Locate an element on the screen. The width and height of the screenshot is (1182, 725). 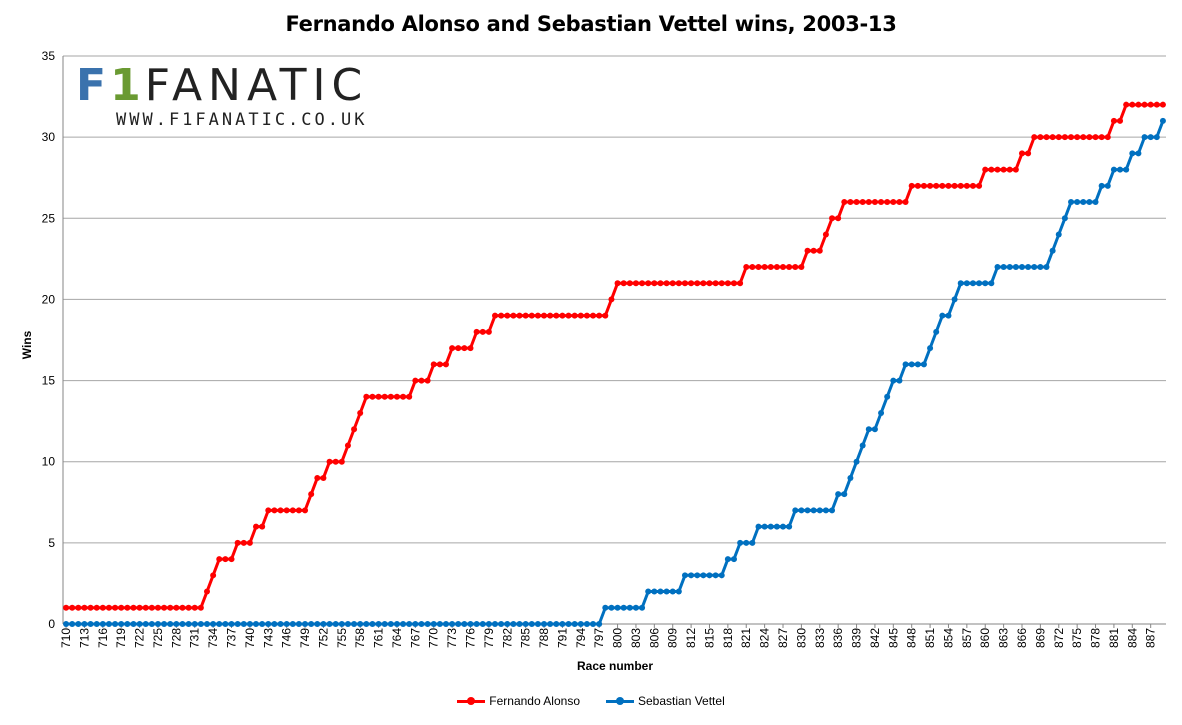
logo-fanatic: FANATIC is located at coordinates (256, 85).